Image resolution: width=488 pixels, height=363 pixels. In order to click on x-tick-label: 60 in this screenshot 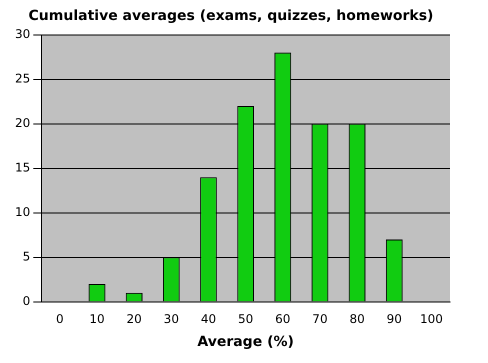, I will do `click(282, 319)`.